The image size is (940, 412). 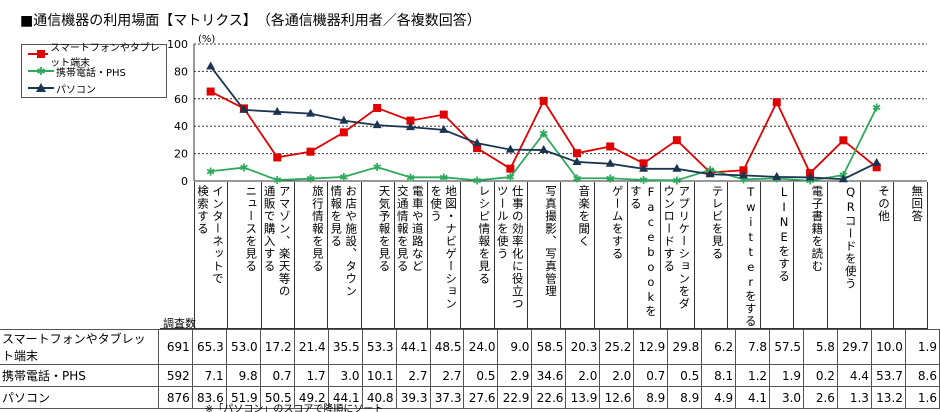 I want to click on table-cell: 39.3, so click(x=413, y=397).